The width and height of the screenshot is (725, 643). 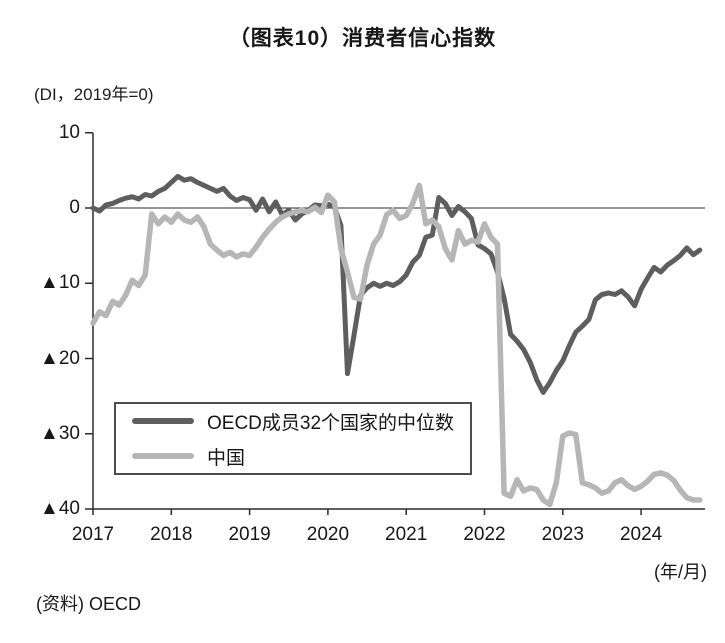 What do you see at coordinates (362, 38) in the screenshot?
I see `page-title: （图表10）消费者信心指数` at bounding box center [362, 38].